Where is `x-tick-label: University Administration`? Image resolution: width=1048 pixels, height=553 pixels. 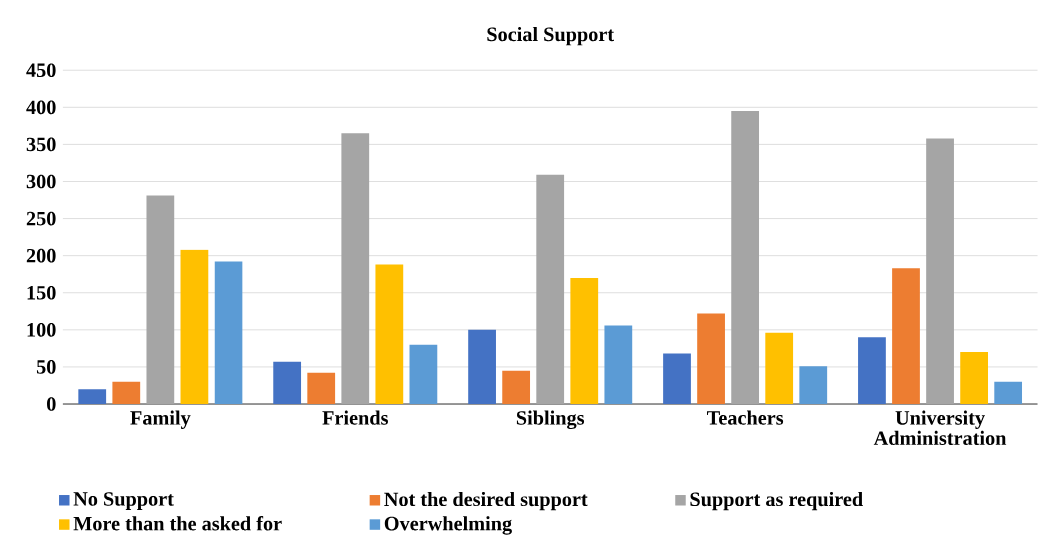
x-tick-label: University Administration is located at coordinates (940, 428).